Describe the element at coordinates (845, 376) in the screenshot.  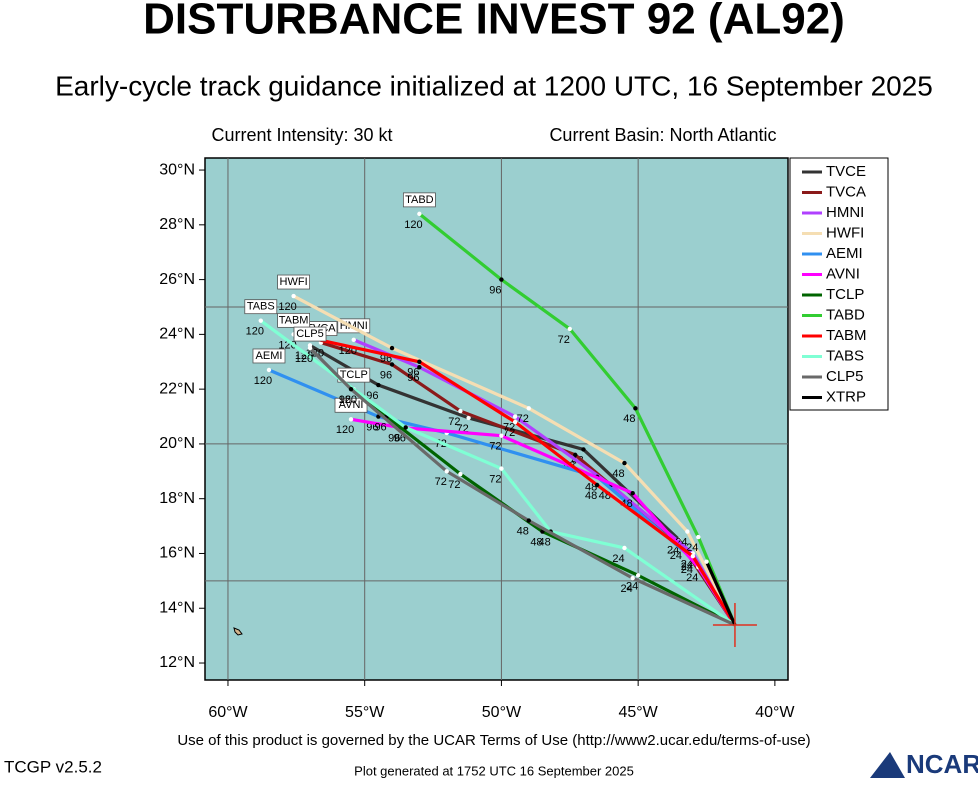
I see `legend-label: CLP5` at that location.